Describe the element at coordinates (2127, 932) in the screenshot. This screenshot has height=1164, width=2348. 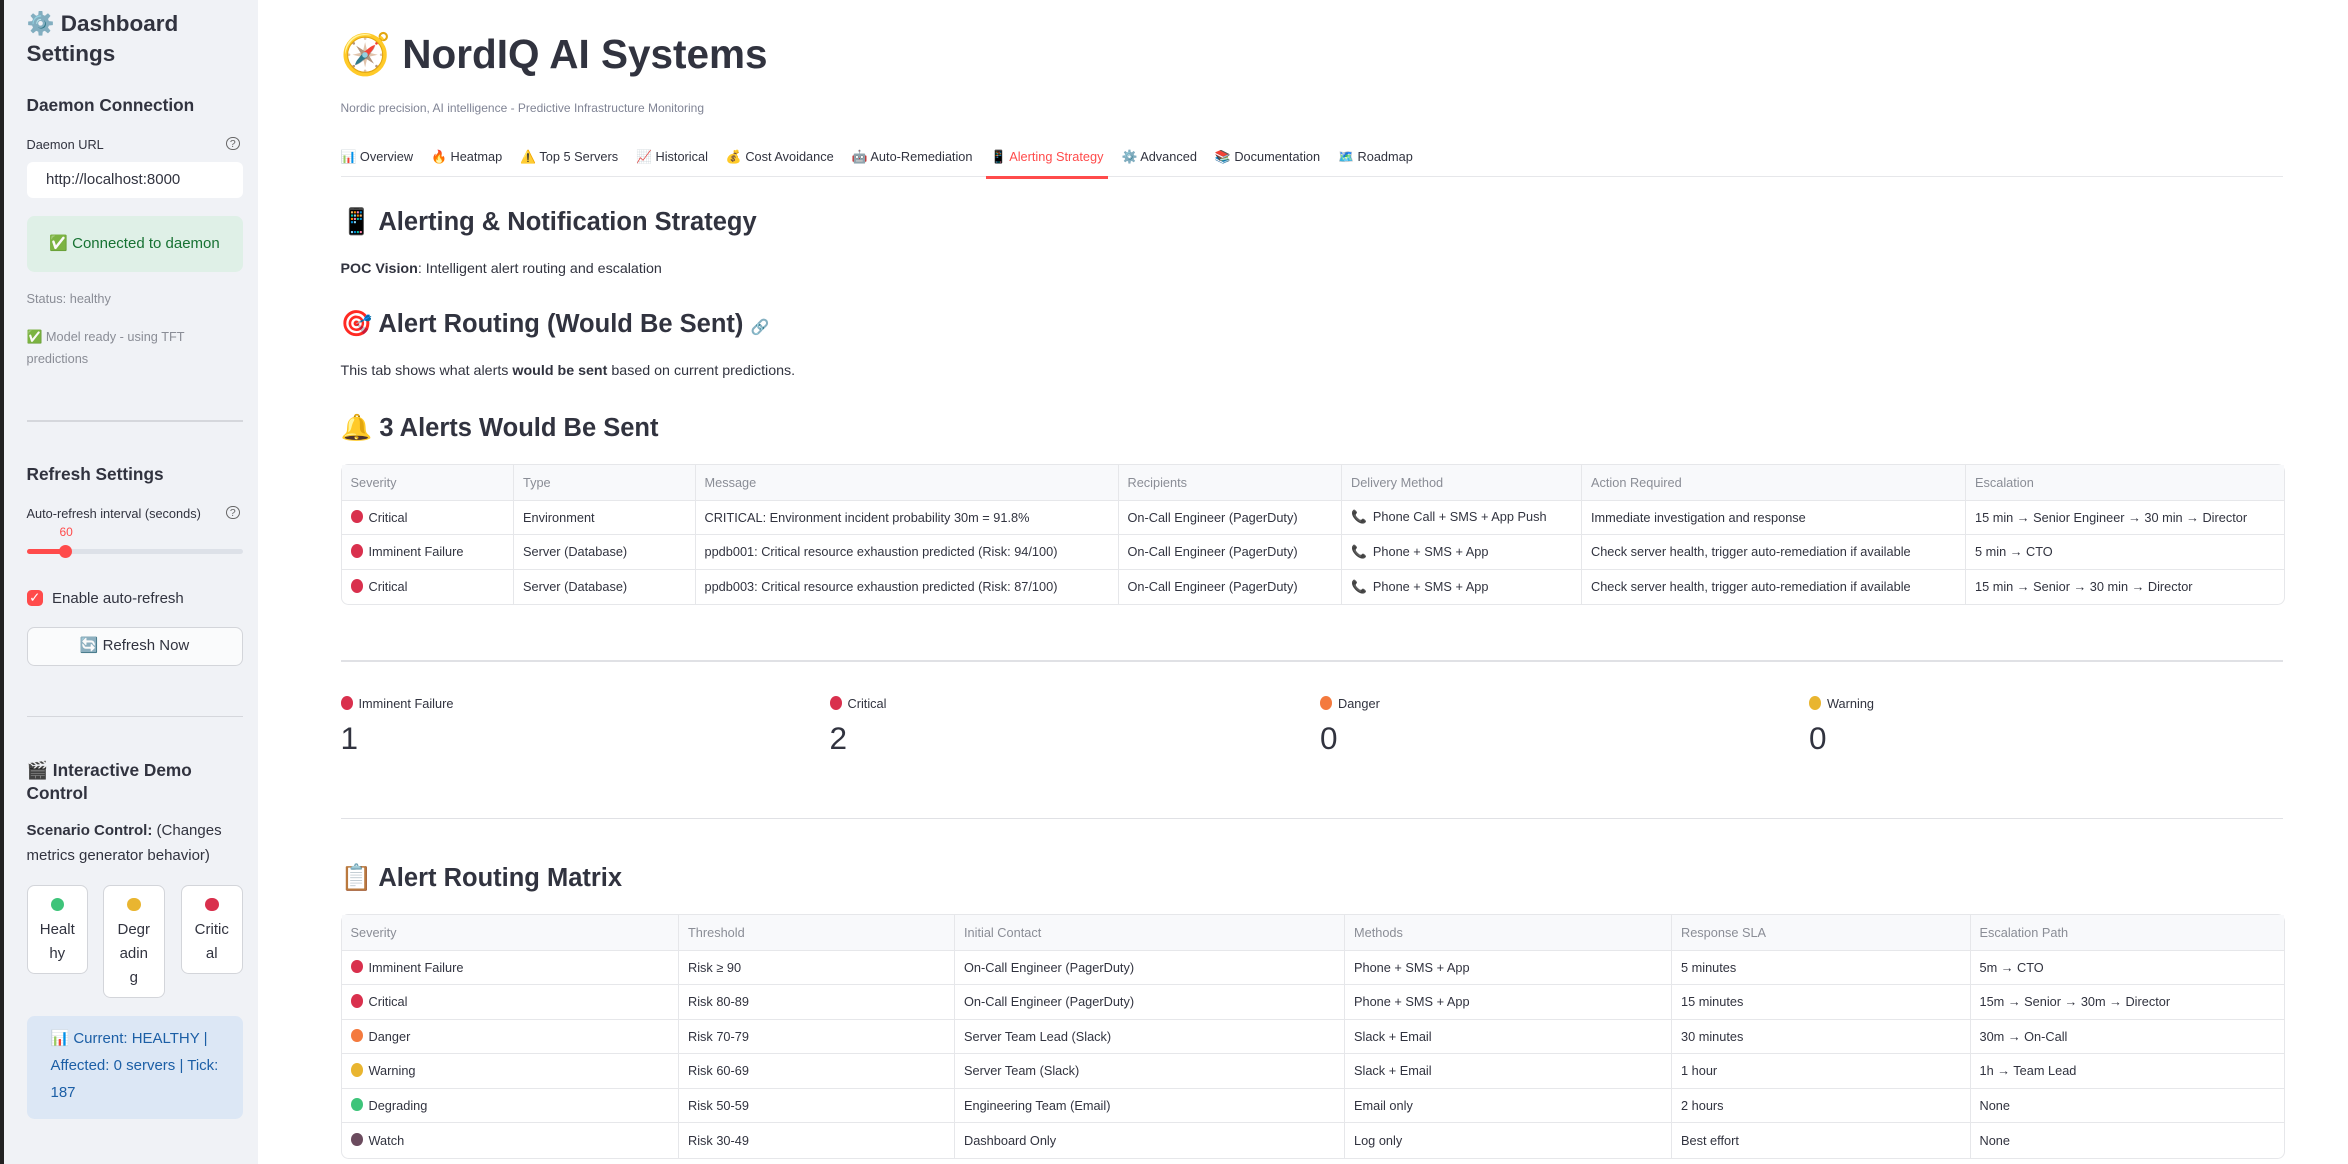
I see `column-header: Escalation Path` at that location.